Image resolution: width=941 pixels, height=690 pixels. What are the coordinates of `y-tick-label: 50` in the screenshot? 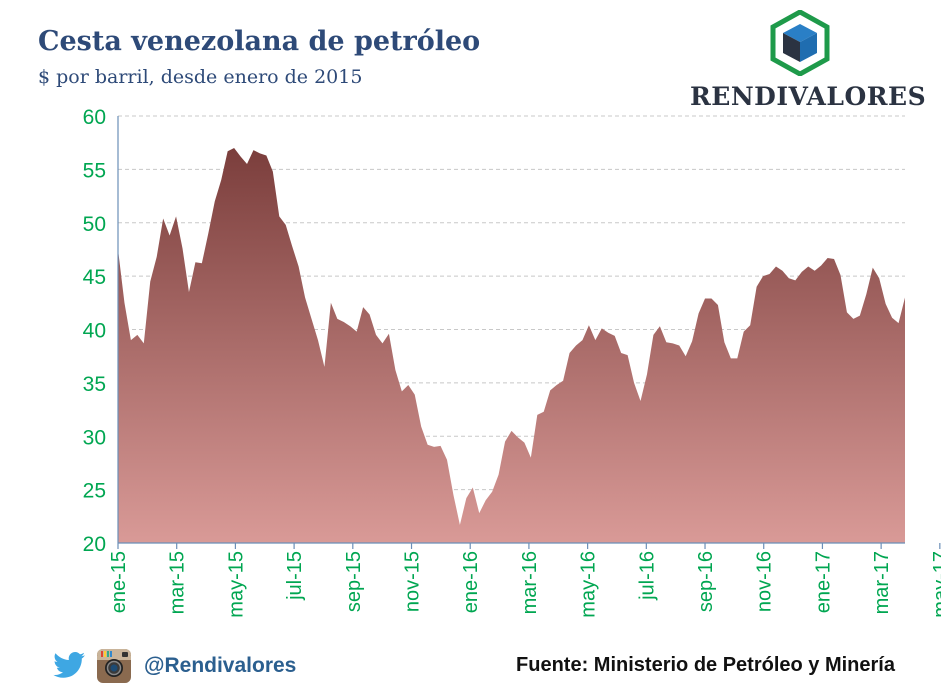 It's located at (94, 224).